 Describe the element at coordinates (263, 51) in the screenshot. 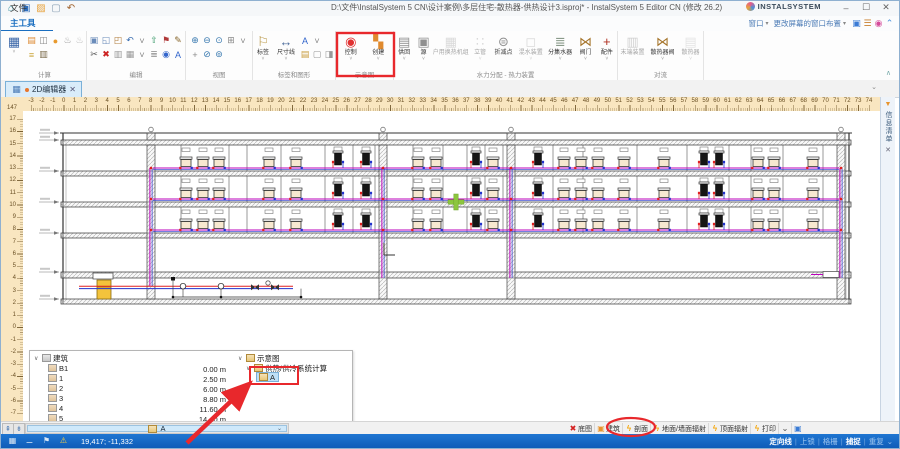

I see `标签-ribbon-button: ⚐ 标签 ˅` at that location.